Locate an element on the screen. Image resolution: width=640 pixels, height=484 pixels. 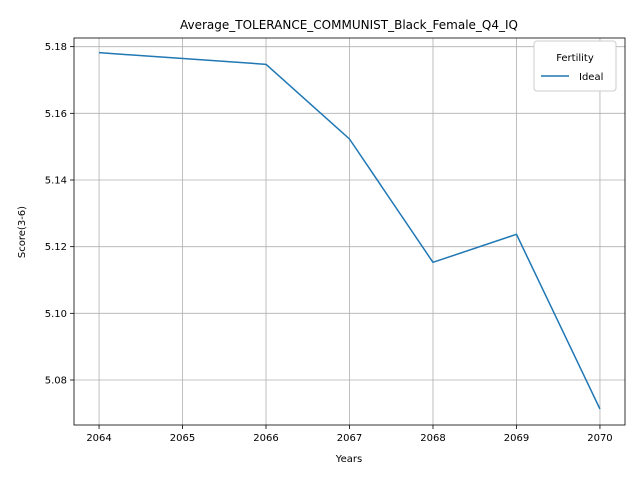
legend: Fertility Ideal is located at coordinates (575, 66).